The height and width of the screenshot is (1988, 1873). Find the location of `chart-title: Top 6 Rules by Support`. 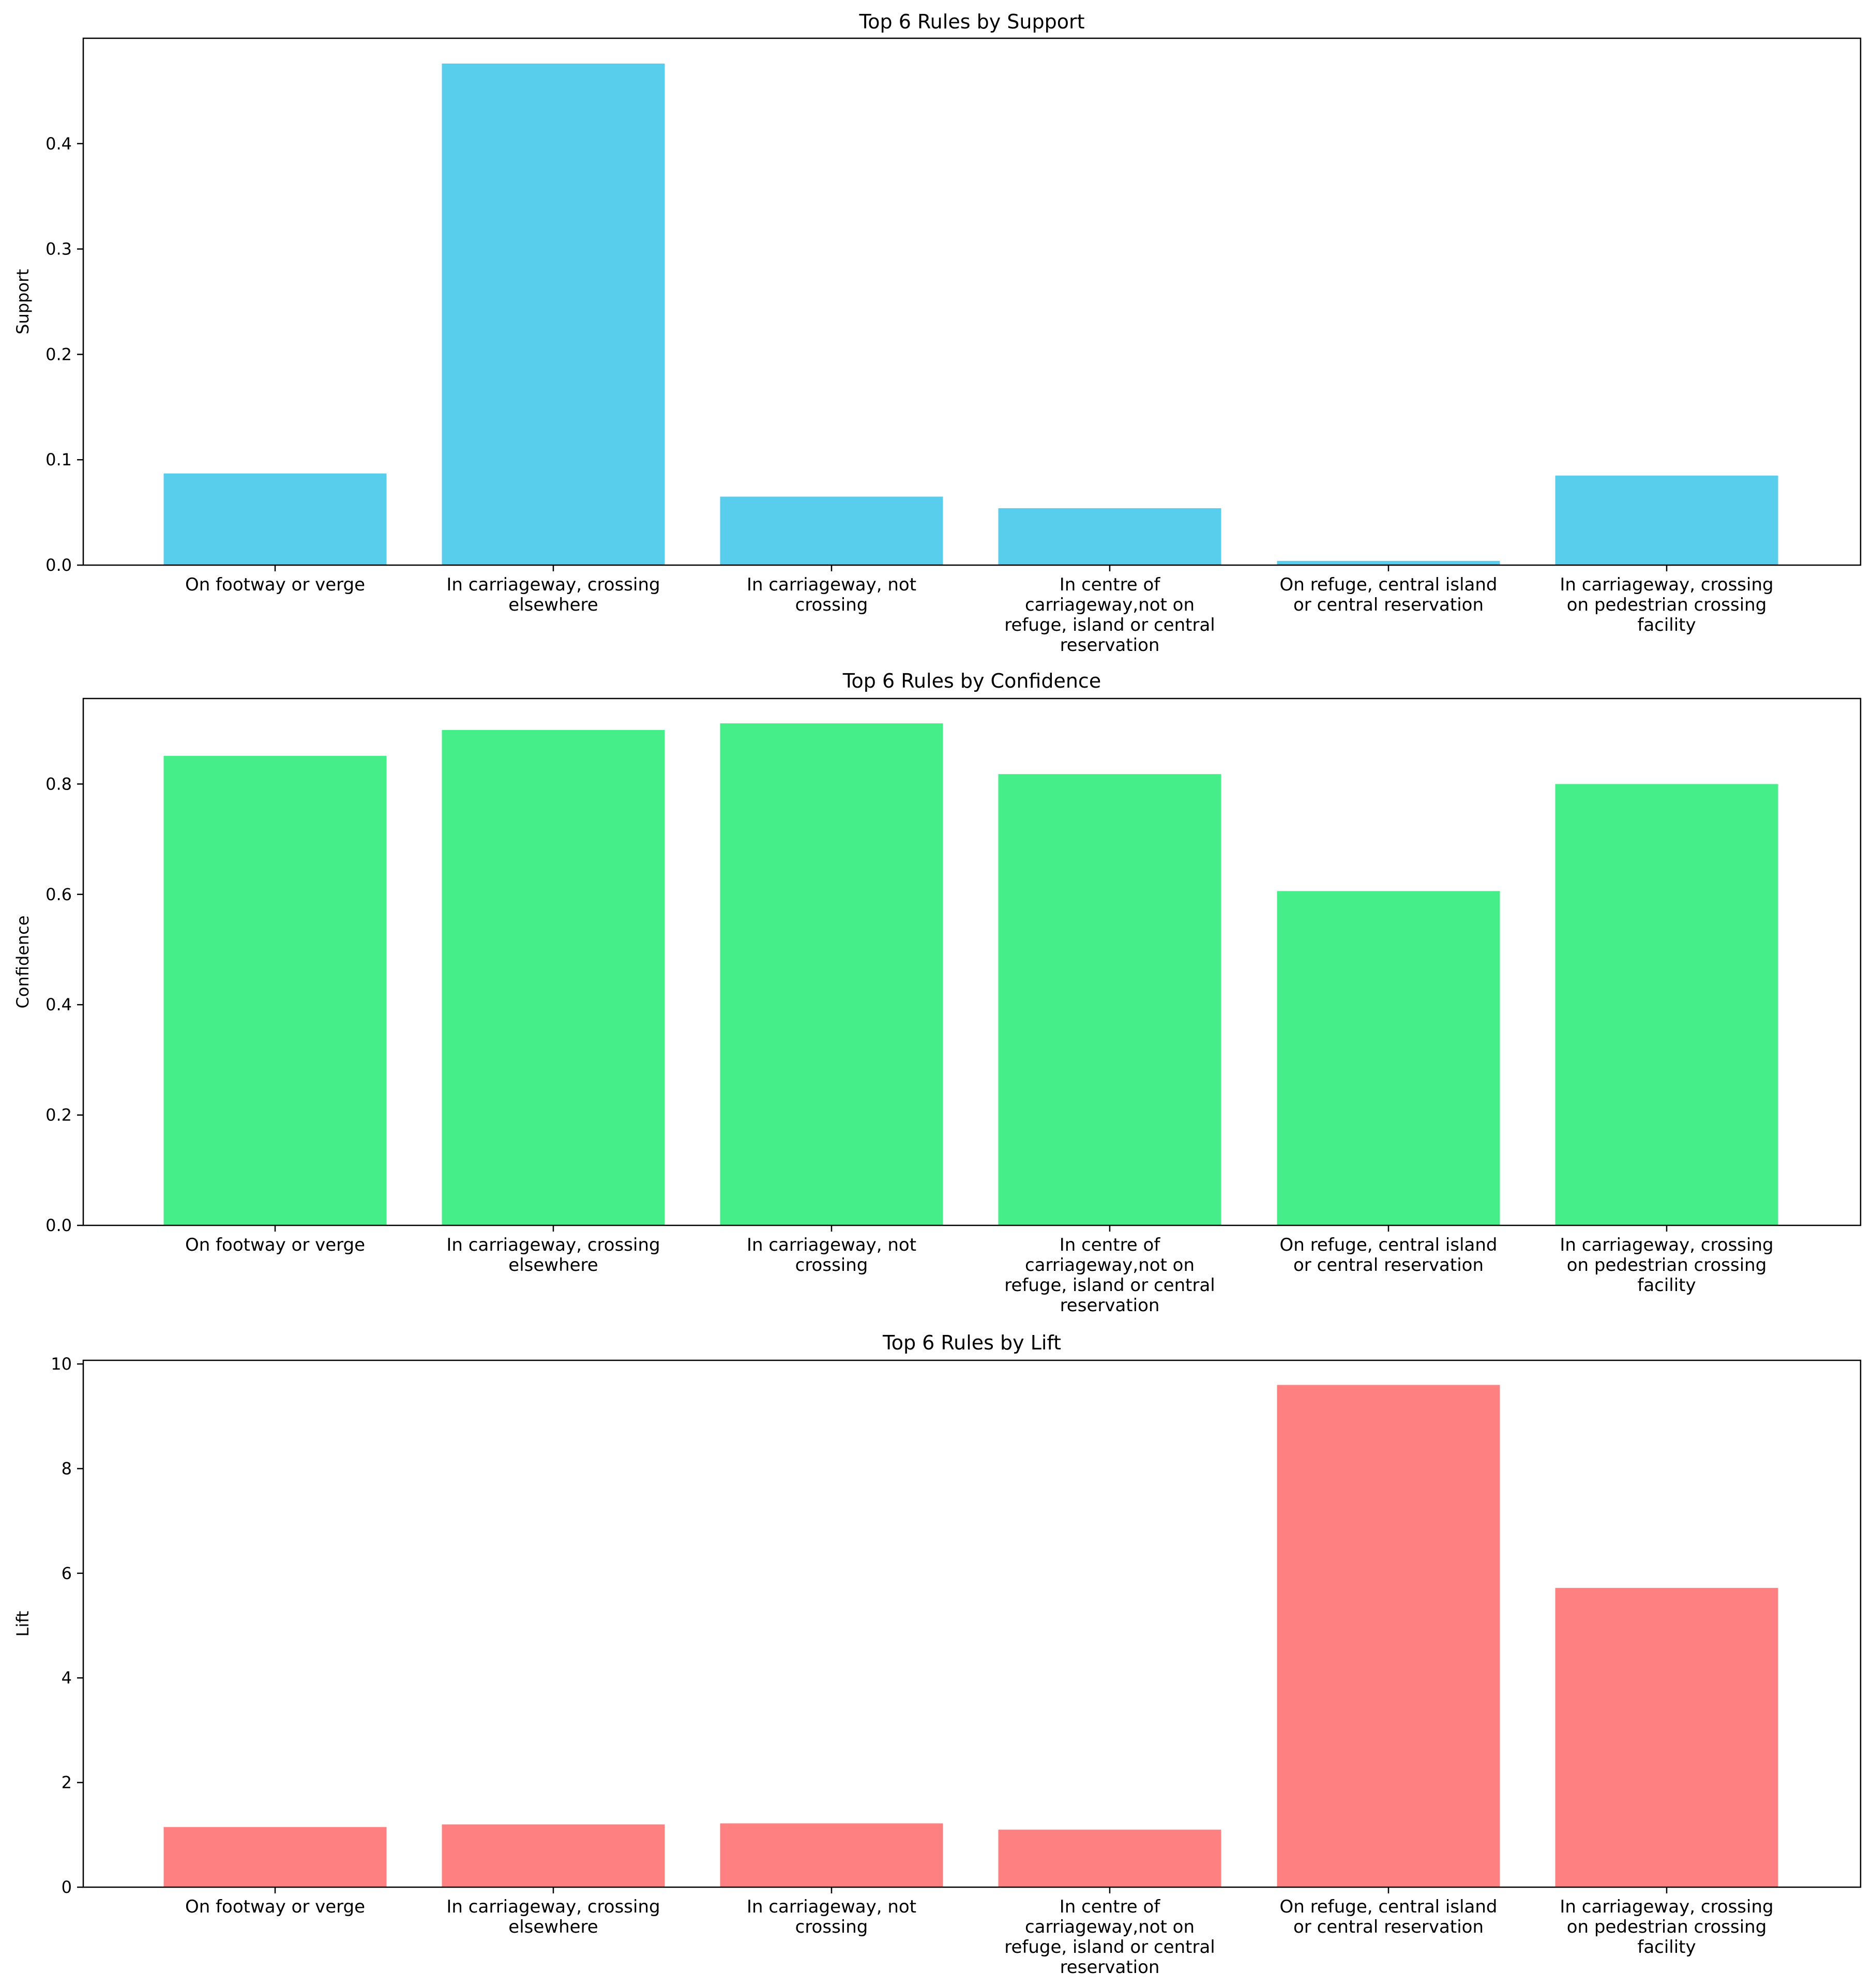

chart-title: Top 6 Rules by Support is located at coordinates (972, 22).